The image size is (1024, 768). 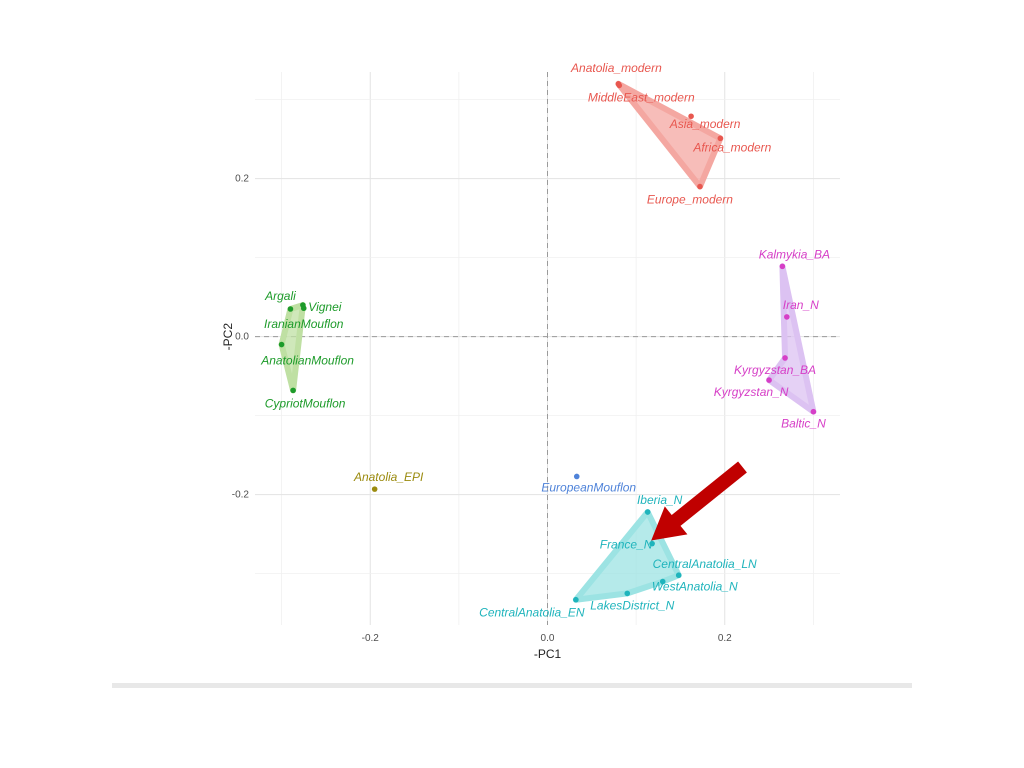 I want to click on annotation-arrow, so click(x=699, y=501).